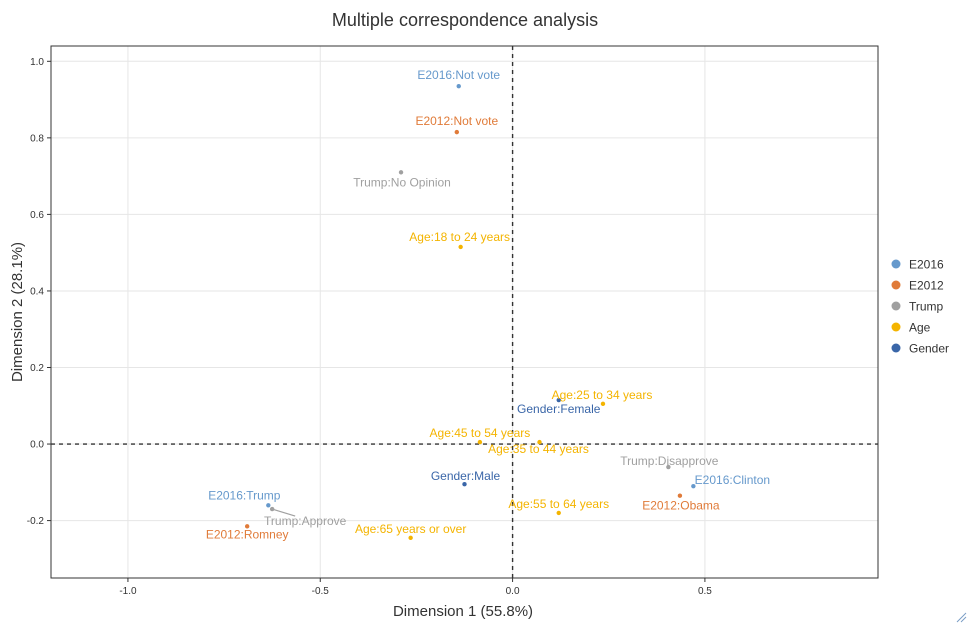  What do you see at coordinates (244, 495) in the screenshot?
I see `point-label: E2016:Trump` at bounding box center [244, 495].